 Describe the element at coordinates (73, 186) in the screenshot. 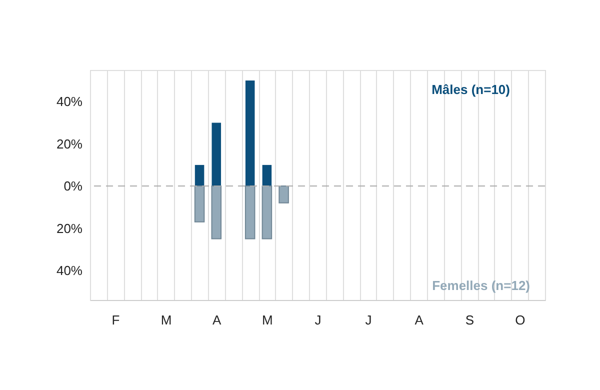

I see `y-tick-label: 0%` at that location.